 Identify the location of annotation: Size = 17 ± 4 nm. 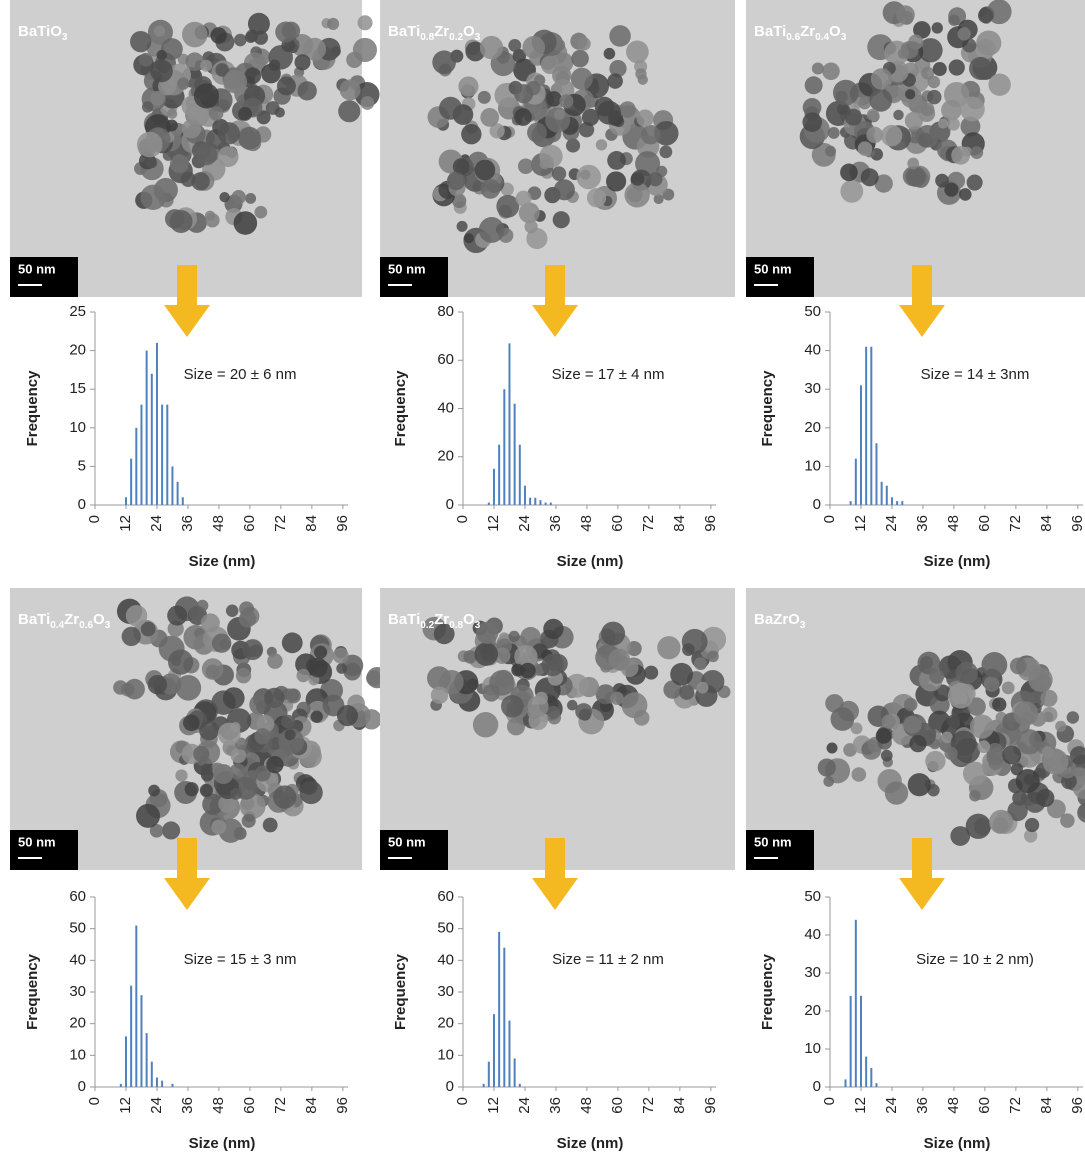
(608, 374).